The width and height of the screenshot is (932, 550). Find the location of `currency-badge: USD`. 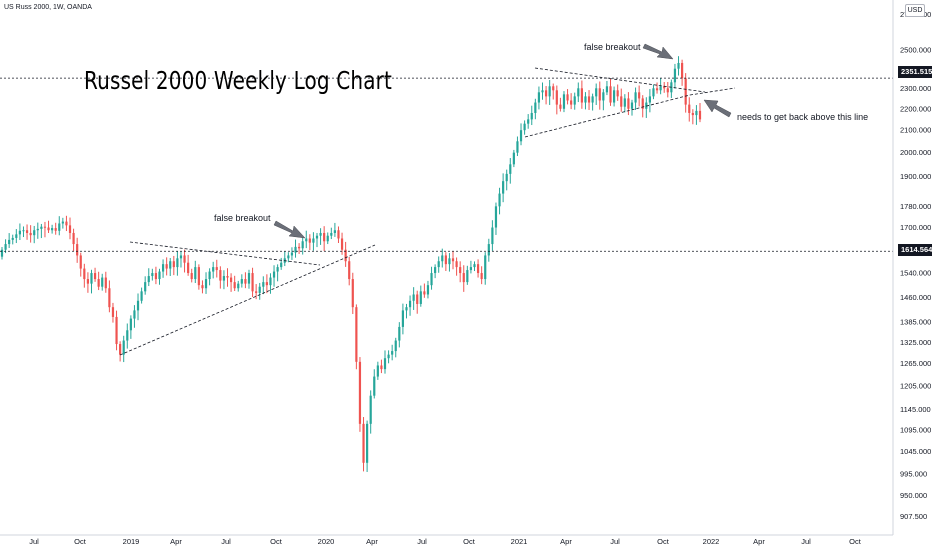

currency-badge: USD is located at coordinates (915, 10).